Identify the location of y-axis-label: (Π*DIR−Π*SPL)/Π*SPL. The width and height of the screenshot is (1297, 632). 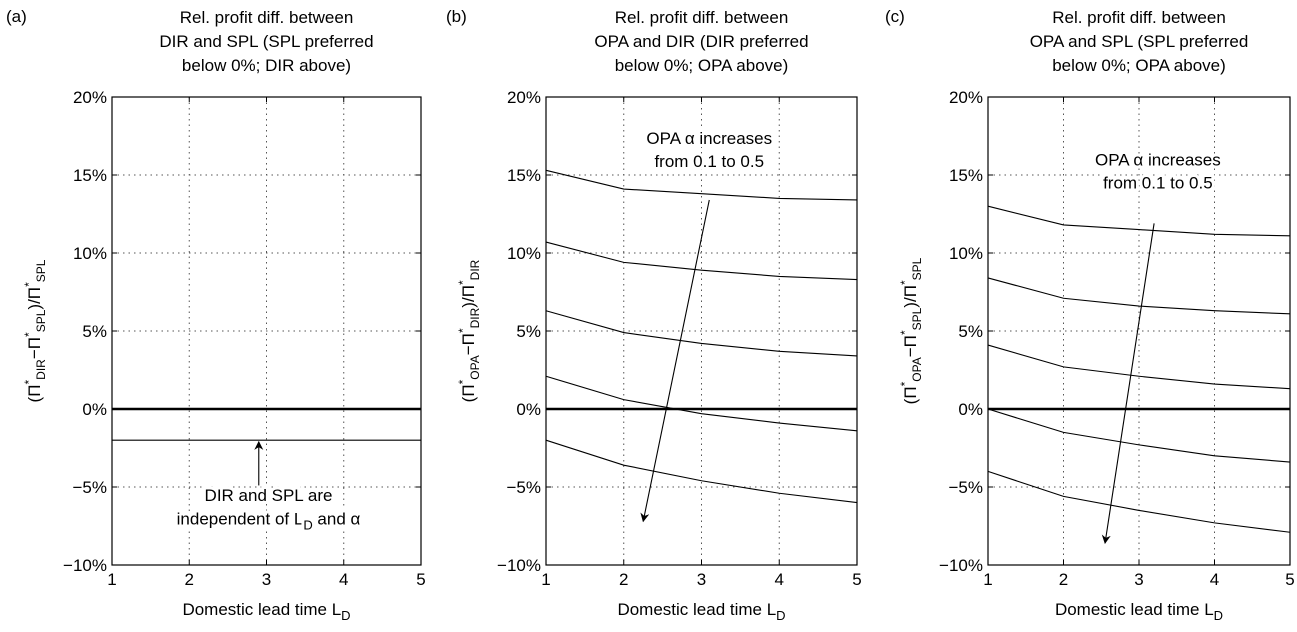
(35, 330).